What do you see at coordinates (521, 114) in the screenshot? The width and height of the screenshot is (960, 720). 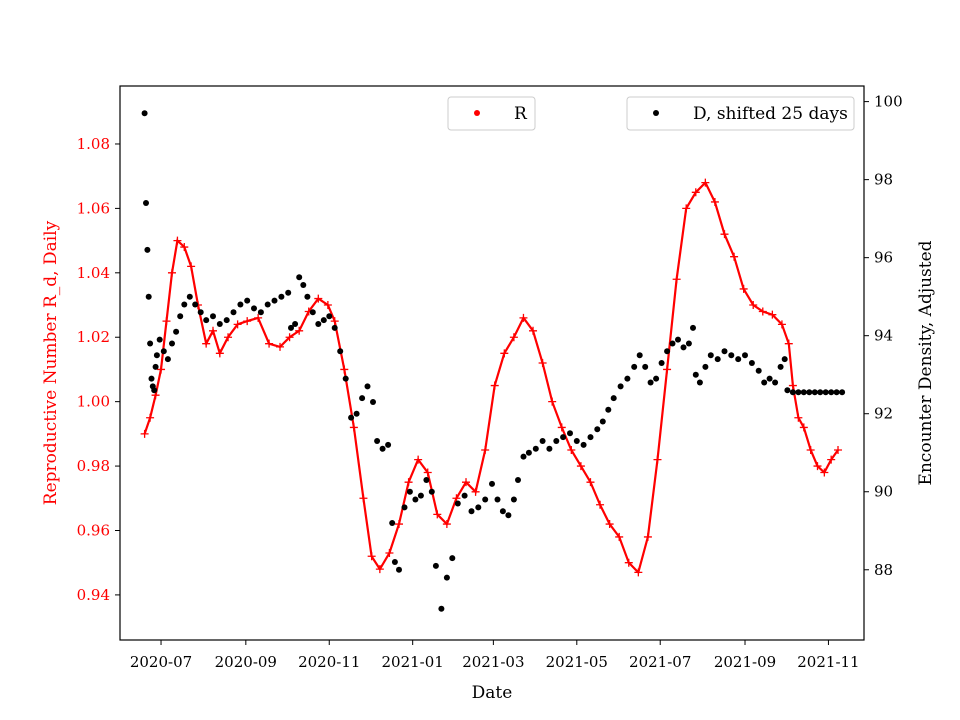 I see `legend-r-label: R` at bounding box center [521, 114].